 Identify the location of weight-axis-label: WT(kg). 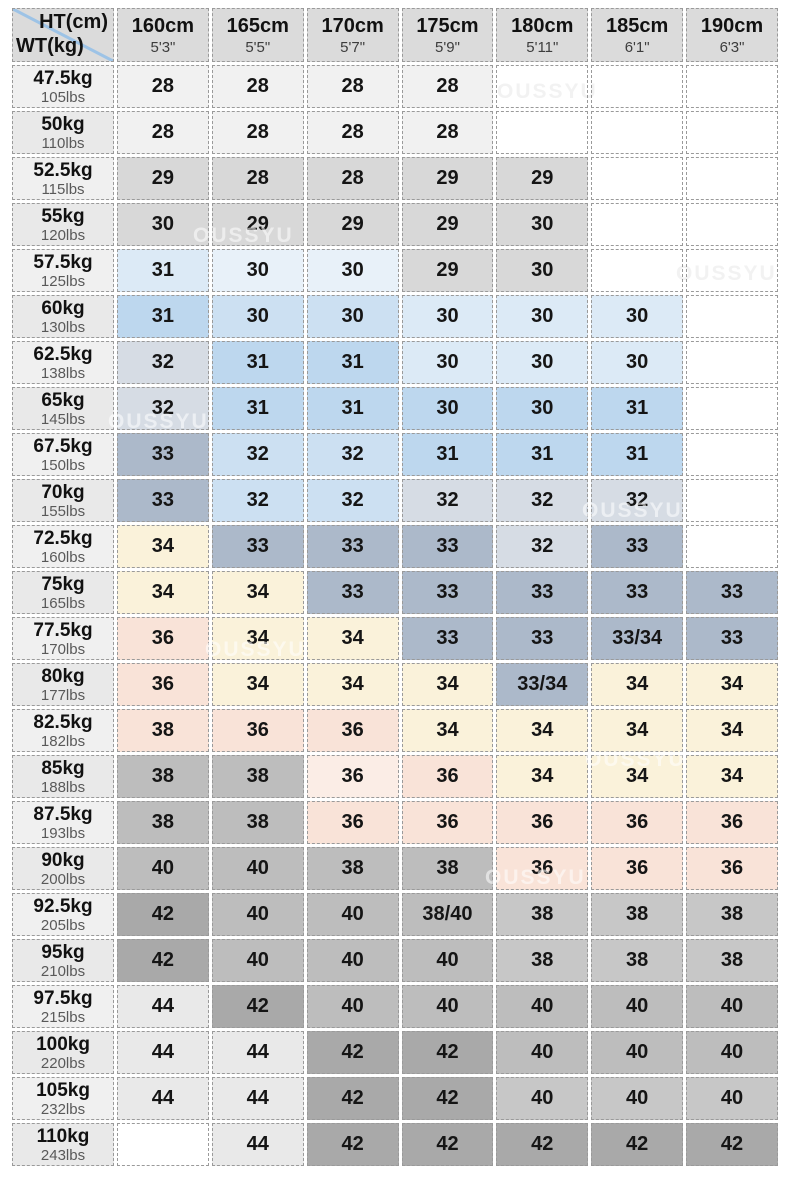
(50, 46).